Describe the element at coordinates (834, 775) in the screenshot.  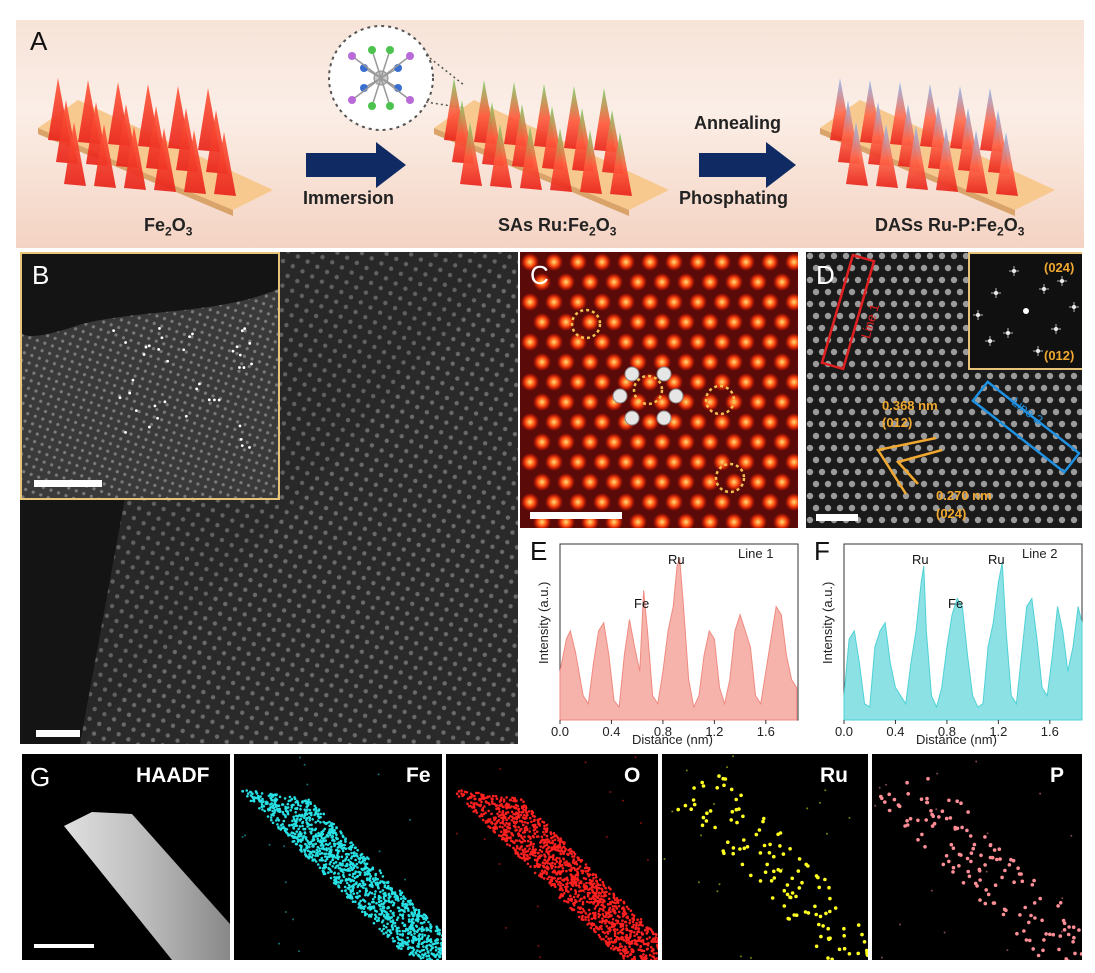
I see `ru-label: Ru` at that location.